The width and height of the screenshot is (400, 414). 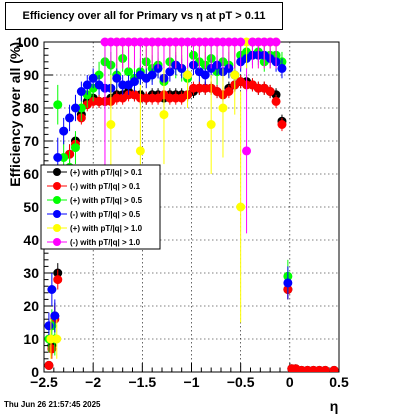 I want to click on legend-label: (+) with pT/|q| > 0.1, so click(x=106, y=172).